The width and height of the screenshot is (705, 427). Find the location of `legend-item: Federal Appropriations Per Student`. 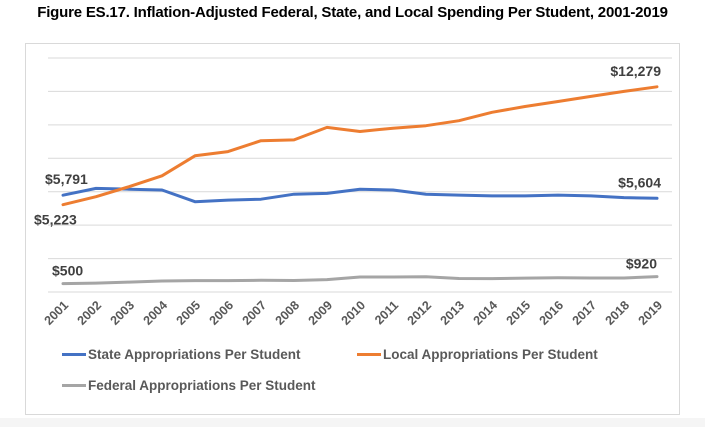

legend-item: Federal Appropriations Per Student is located at coordinates (189, 385).